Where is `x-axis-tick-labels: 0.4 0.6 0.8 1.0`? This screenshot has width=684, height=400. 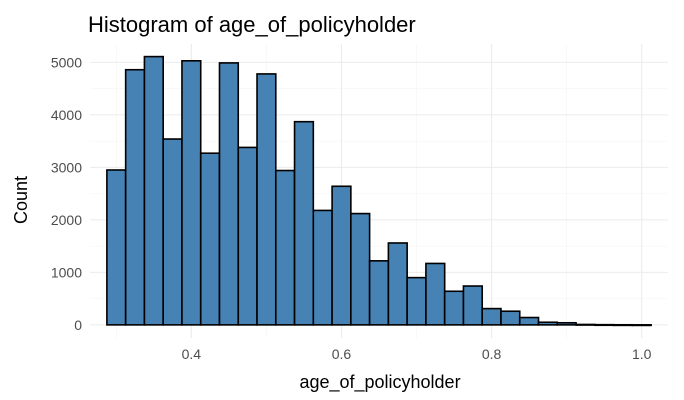
x-axis-tick-labels: 0.4 0.6 0.8 1.0 is located at coordinates (417, 354).